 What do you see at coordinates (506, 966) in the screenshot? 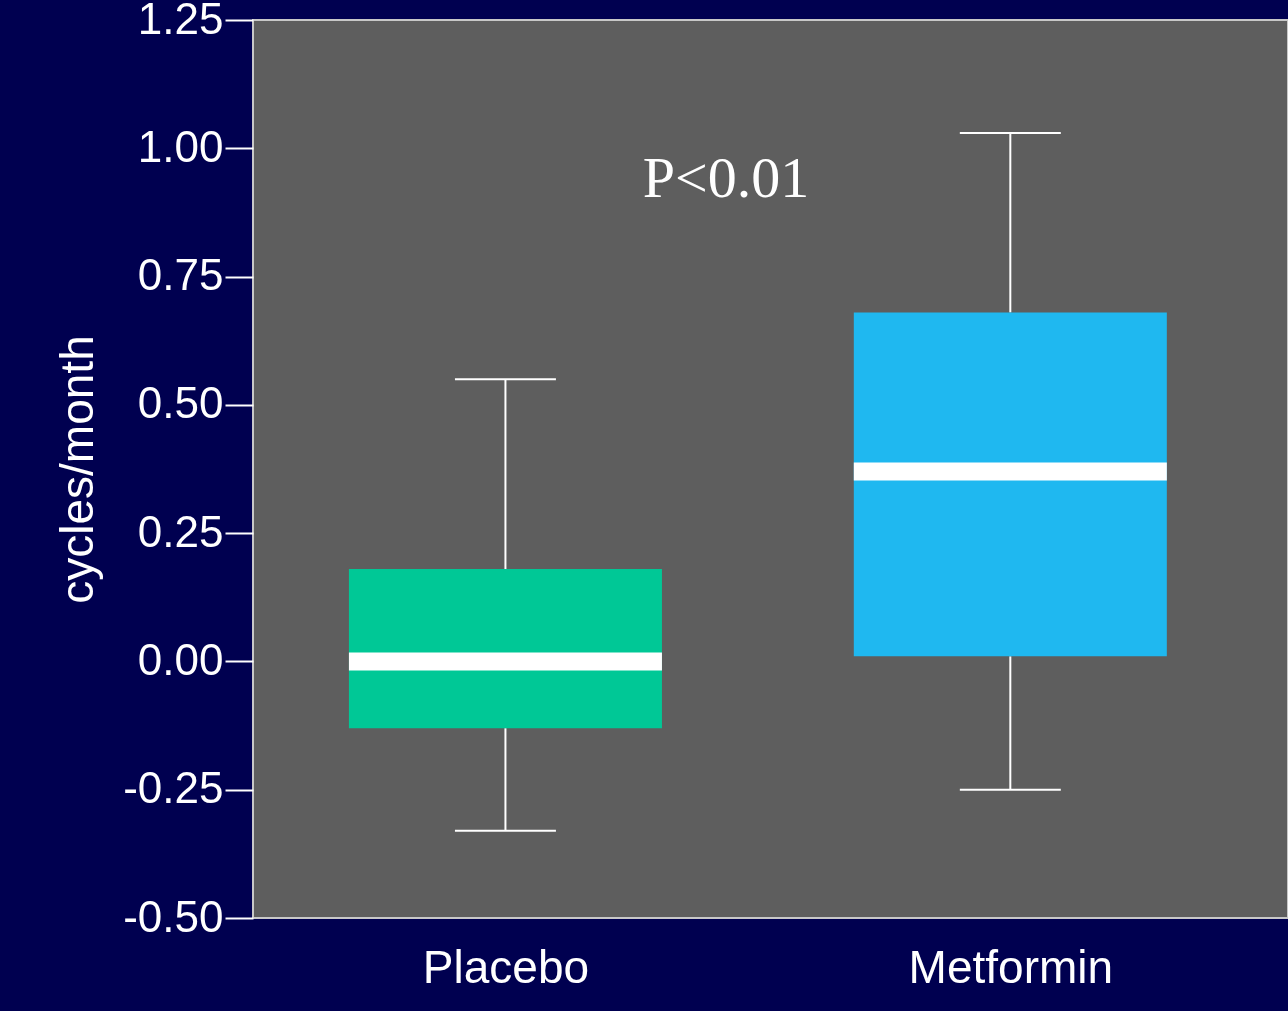
I see `x-tick-label: Placebo` at bounding box center [506, 966].